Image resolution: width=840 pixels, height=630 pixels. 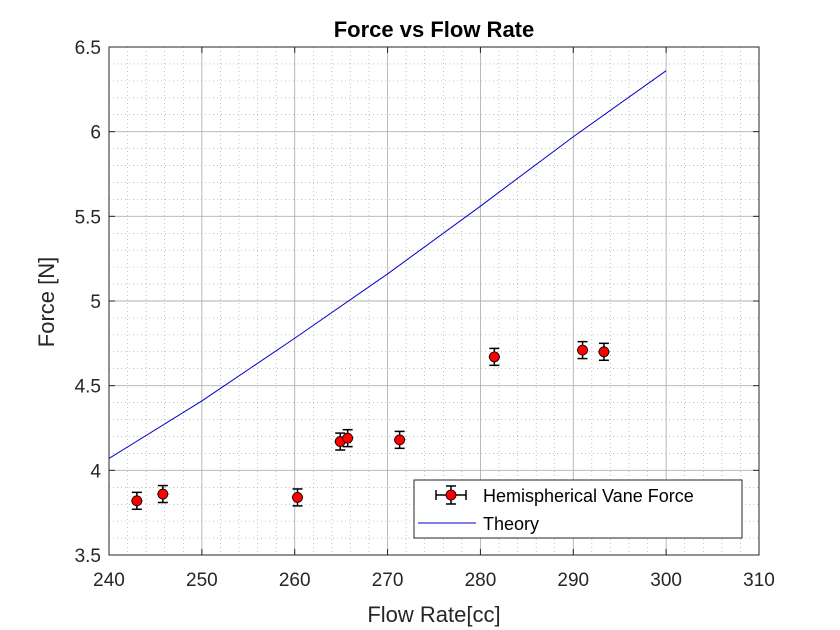 I want to click on x-tick-label: 290, so click(x=573, y=580).